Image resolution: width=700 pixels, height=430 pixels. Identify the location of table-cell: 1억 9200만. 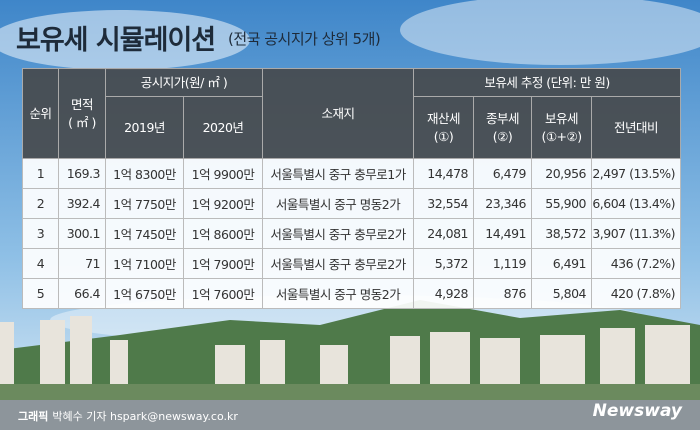
(223, 203).